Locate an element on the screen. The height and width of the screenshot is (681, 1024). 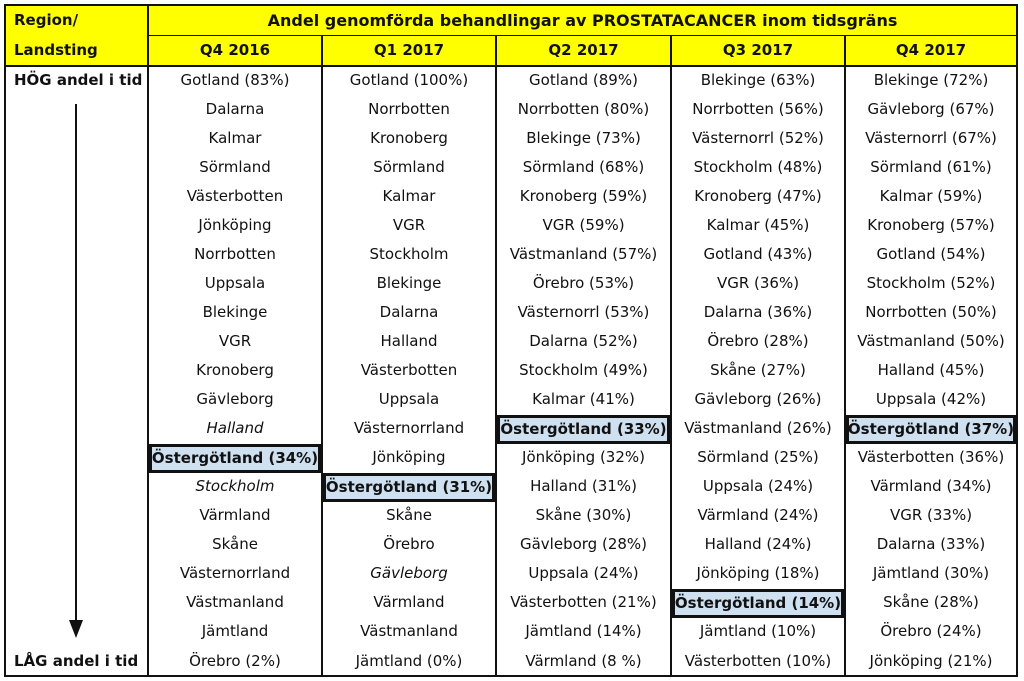
rank-cell: Kronoberg (47%) is located at coordinates (758, 195).